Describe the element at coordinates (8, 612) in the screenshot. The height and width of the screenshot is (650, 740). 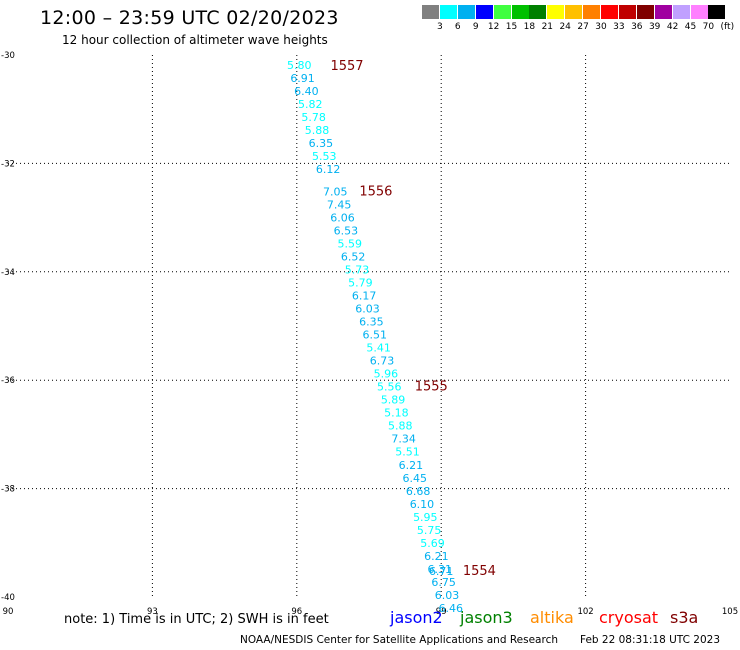
I see `x-tick-label: 90` at that location.